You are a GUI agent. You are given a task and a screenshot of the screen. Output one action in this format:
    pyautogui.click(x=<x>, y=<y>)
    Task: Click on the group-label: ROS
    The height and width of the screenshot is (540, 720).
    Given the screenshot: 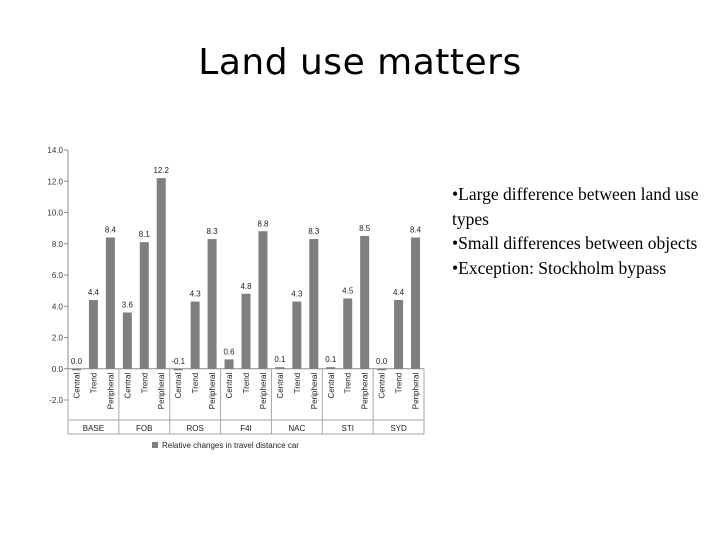 What is the action you would take?
    pyautogui.click(x=194, y=428)
    